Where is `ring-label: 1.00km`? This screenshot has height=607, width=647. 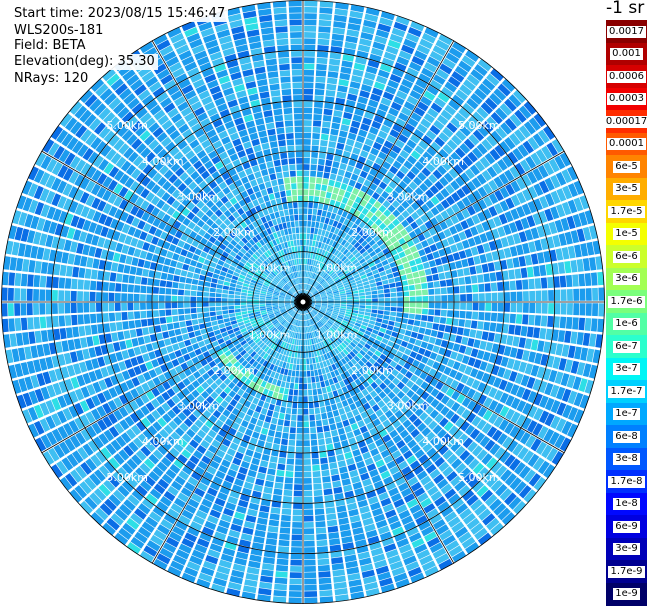 ring-label: 1.00km is located at coordinates (270, 335).